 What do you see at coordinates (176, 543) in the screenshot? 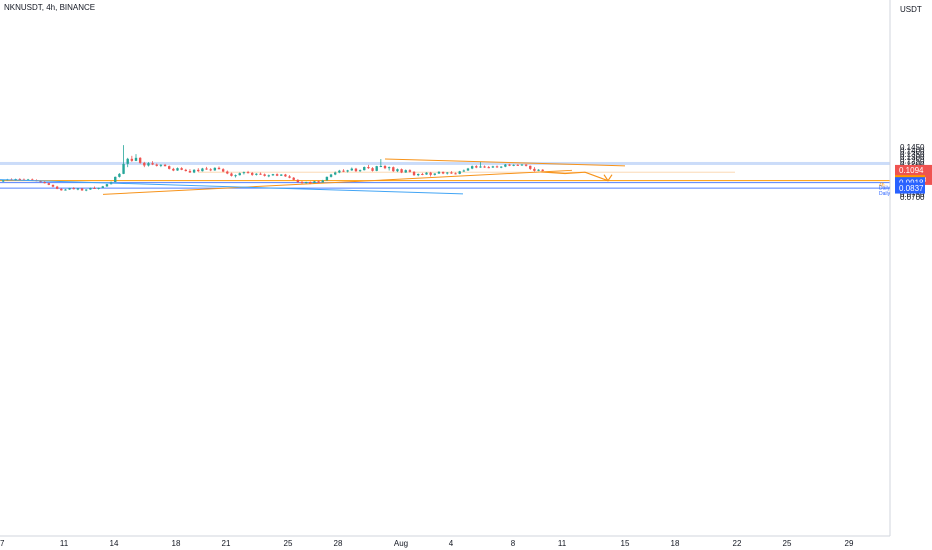
I see `x-tick-label: 18` at bounding box center [176, 543].